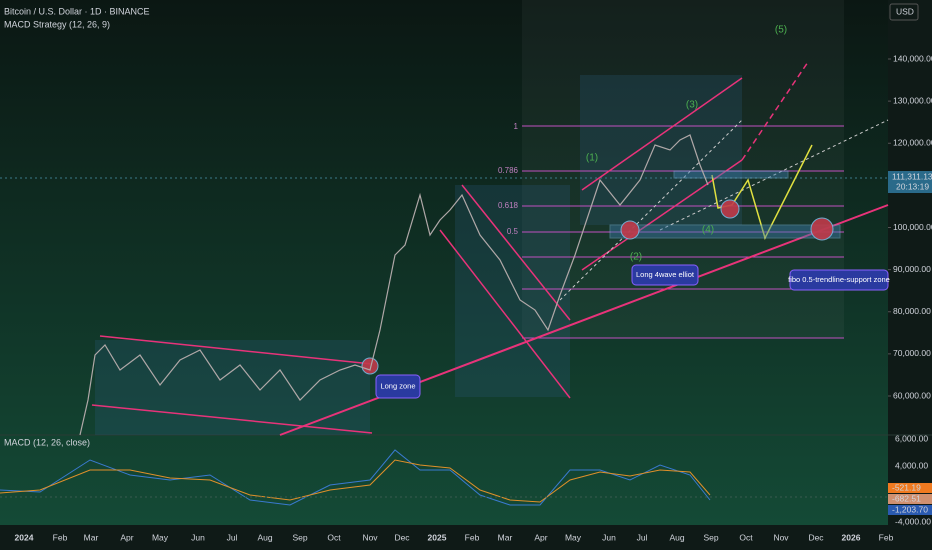 The height and width of the screenshot is (550, 932). Describe the element at coordinates (851, 537) in the screenshot. I see `time-label: 2026` at that location.